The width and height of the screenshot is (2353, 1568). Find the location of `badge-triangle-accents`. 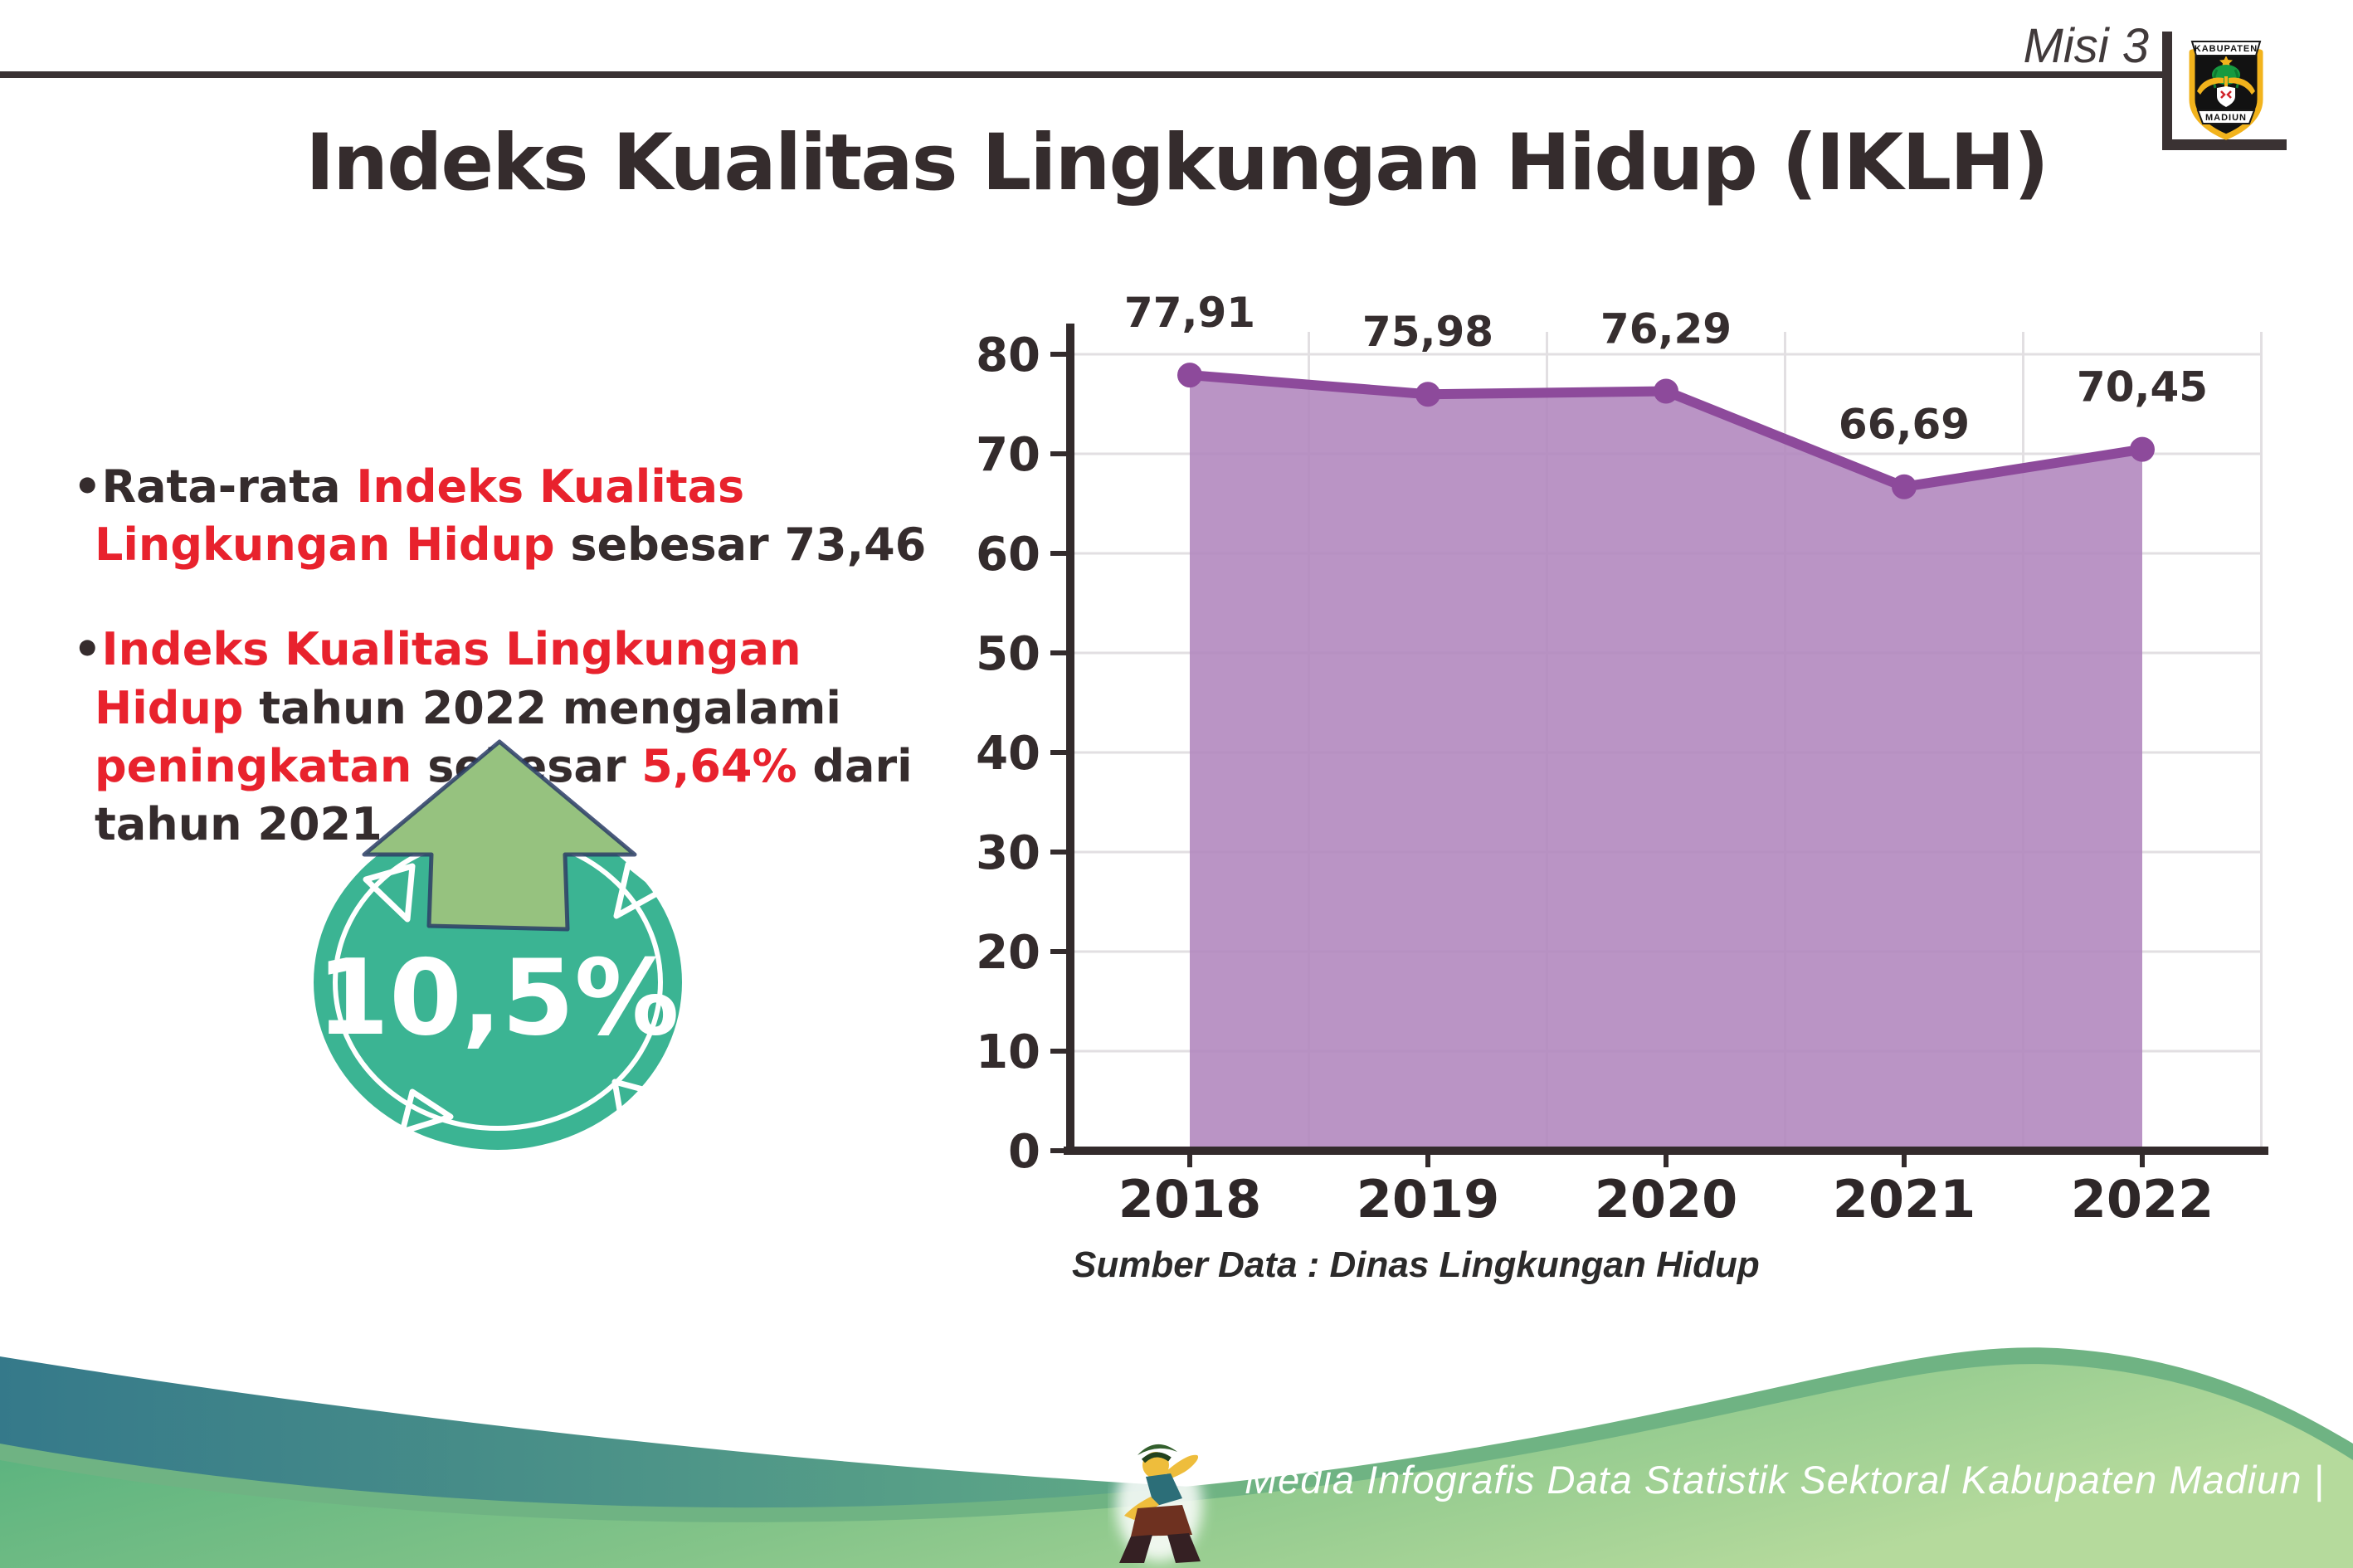

badge-triangle-accents is located at coordinates (514, 998).